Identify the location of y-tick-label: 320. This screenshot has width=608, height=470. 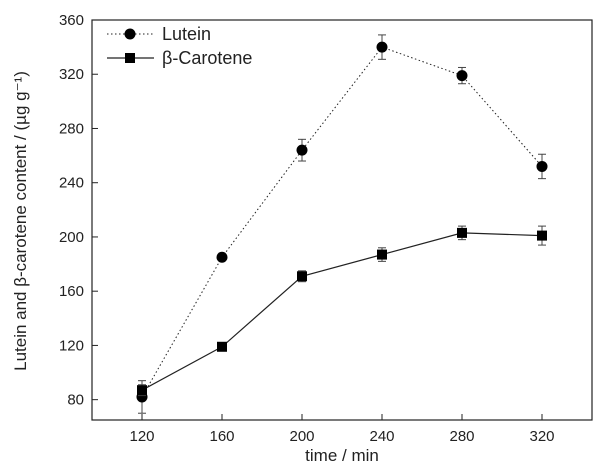
(71, 74).